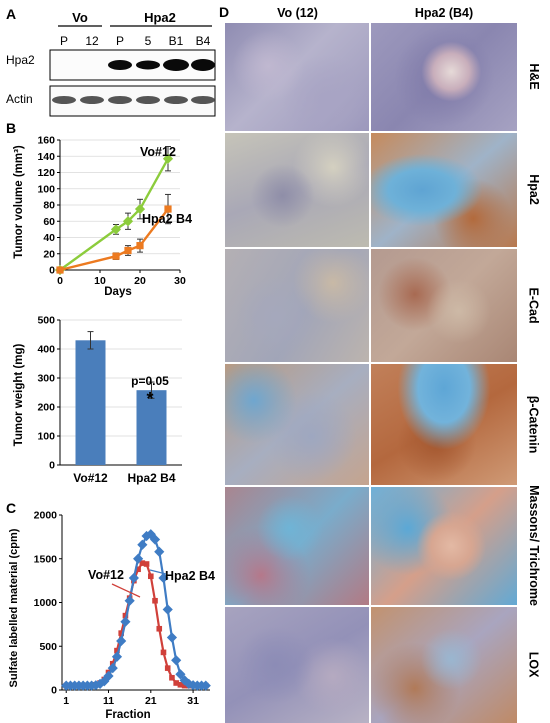 The width and height of the screenshot is (550, 723). Describe the element at coordinates (297, 190) in the screenshot. I see `histo-vo12-hpa2` at that location.